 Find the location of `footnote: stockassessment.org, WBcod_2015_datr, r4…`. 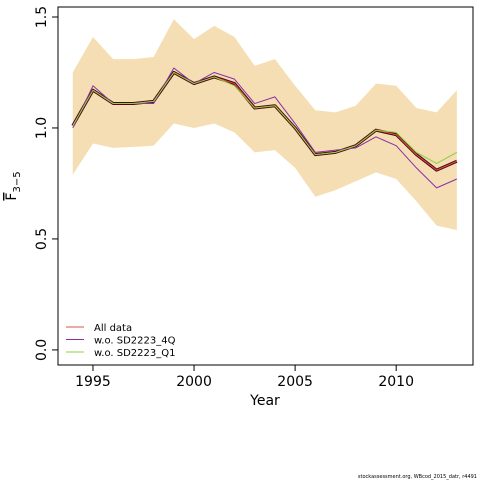

footnote: stockassessment.org, WBcod_2015_datr, r4… is located at coordinates (417, 477).